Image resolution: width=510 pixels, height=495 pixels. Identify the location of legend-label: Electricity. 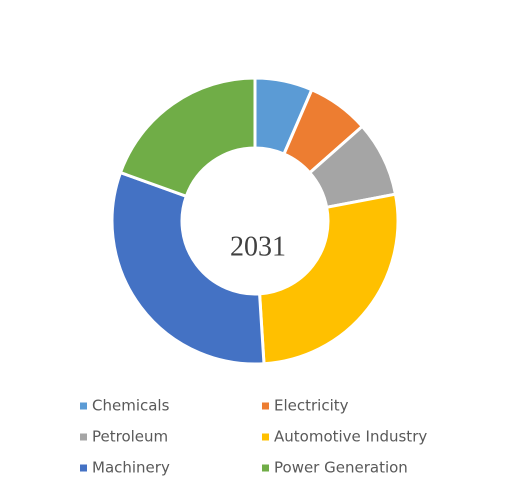
(311, 406).